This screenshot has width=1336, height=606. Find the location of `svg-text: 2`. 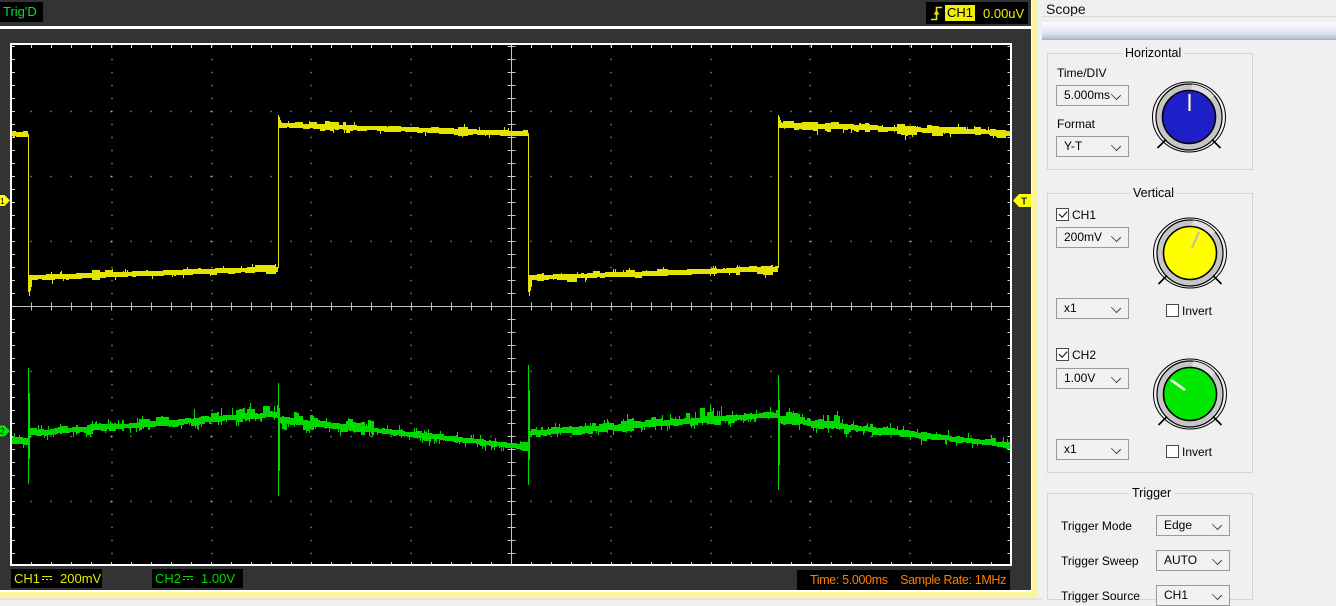

svg-text: 2 is located at coordinates (2, 431).